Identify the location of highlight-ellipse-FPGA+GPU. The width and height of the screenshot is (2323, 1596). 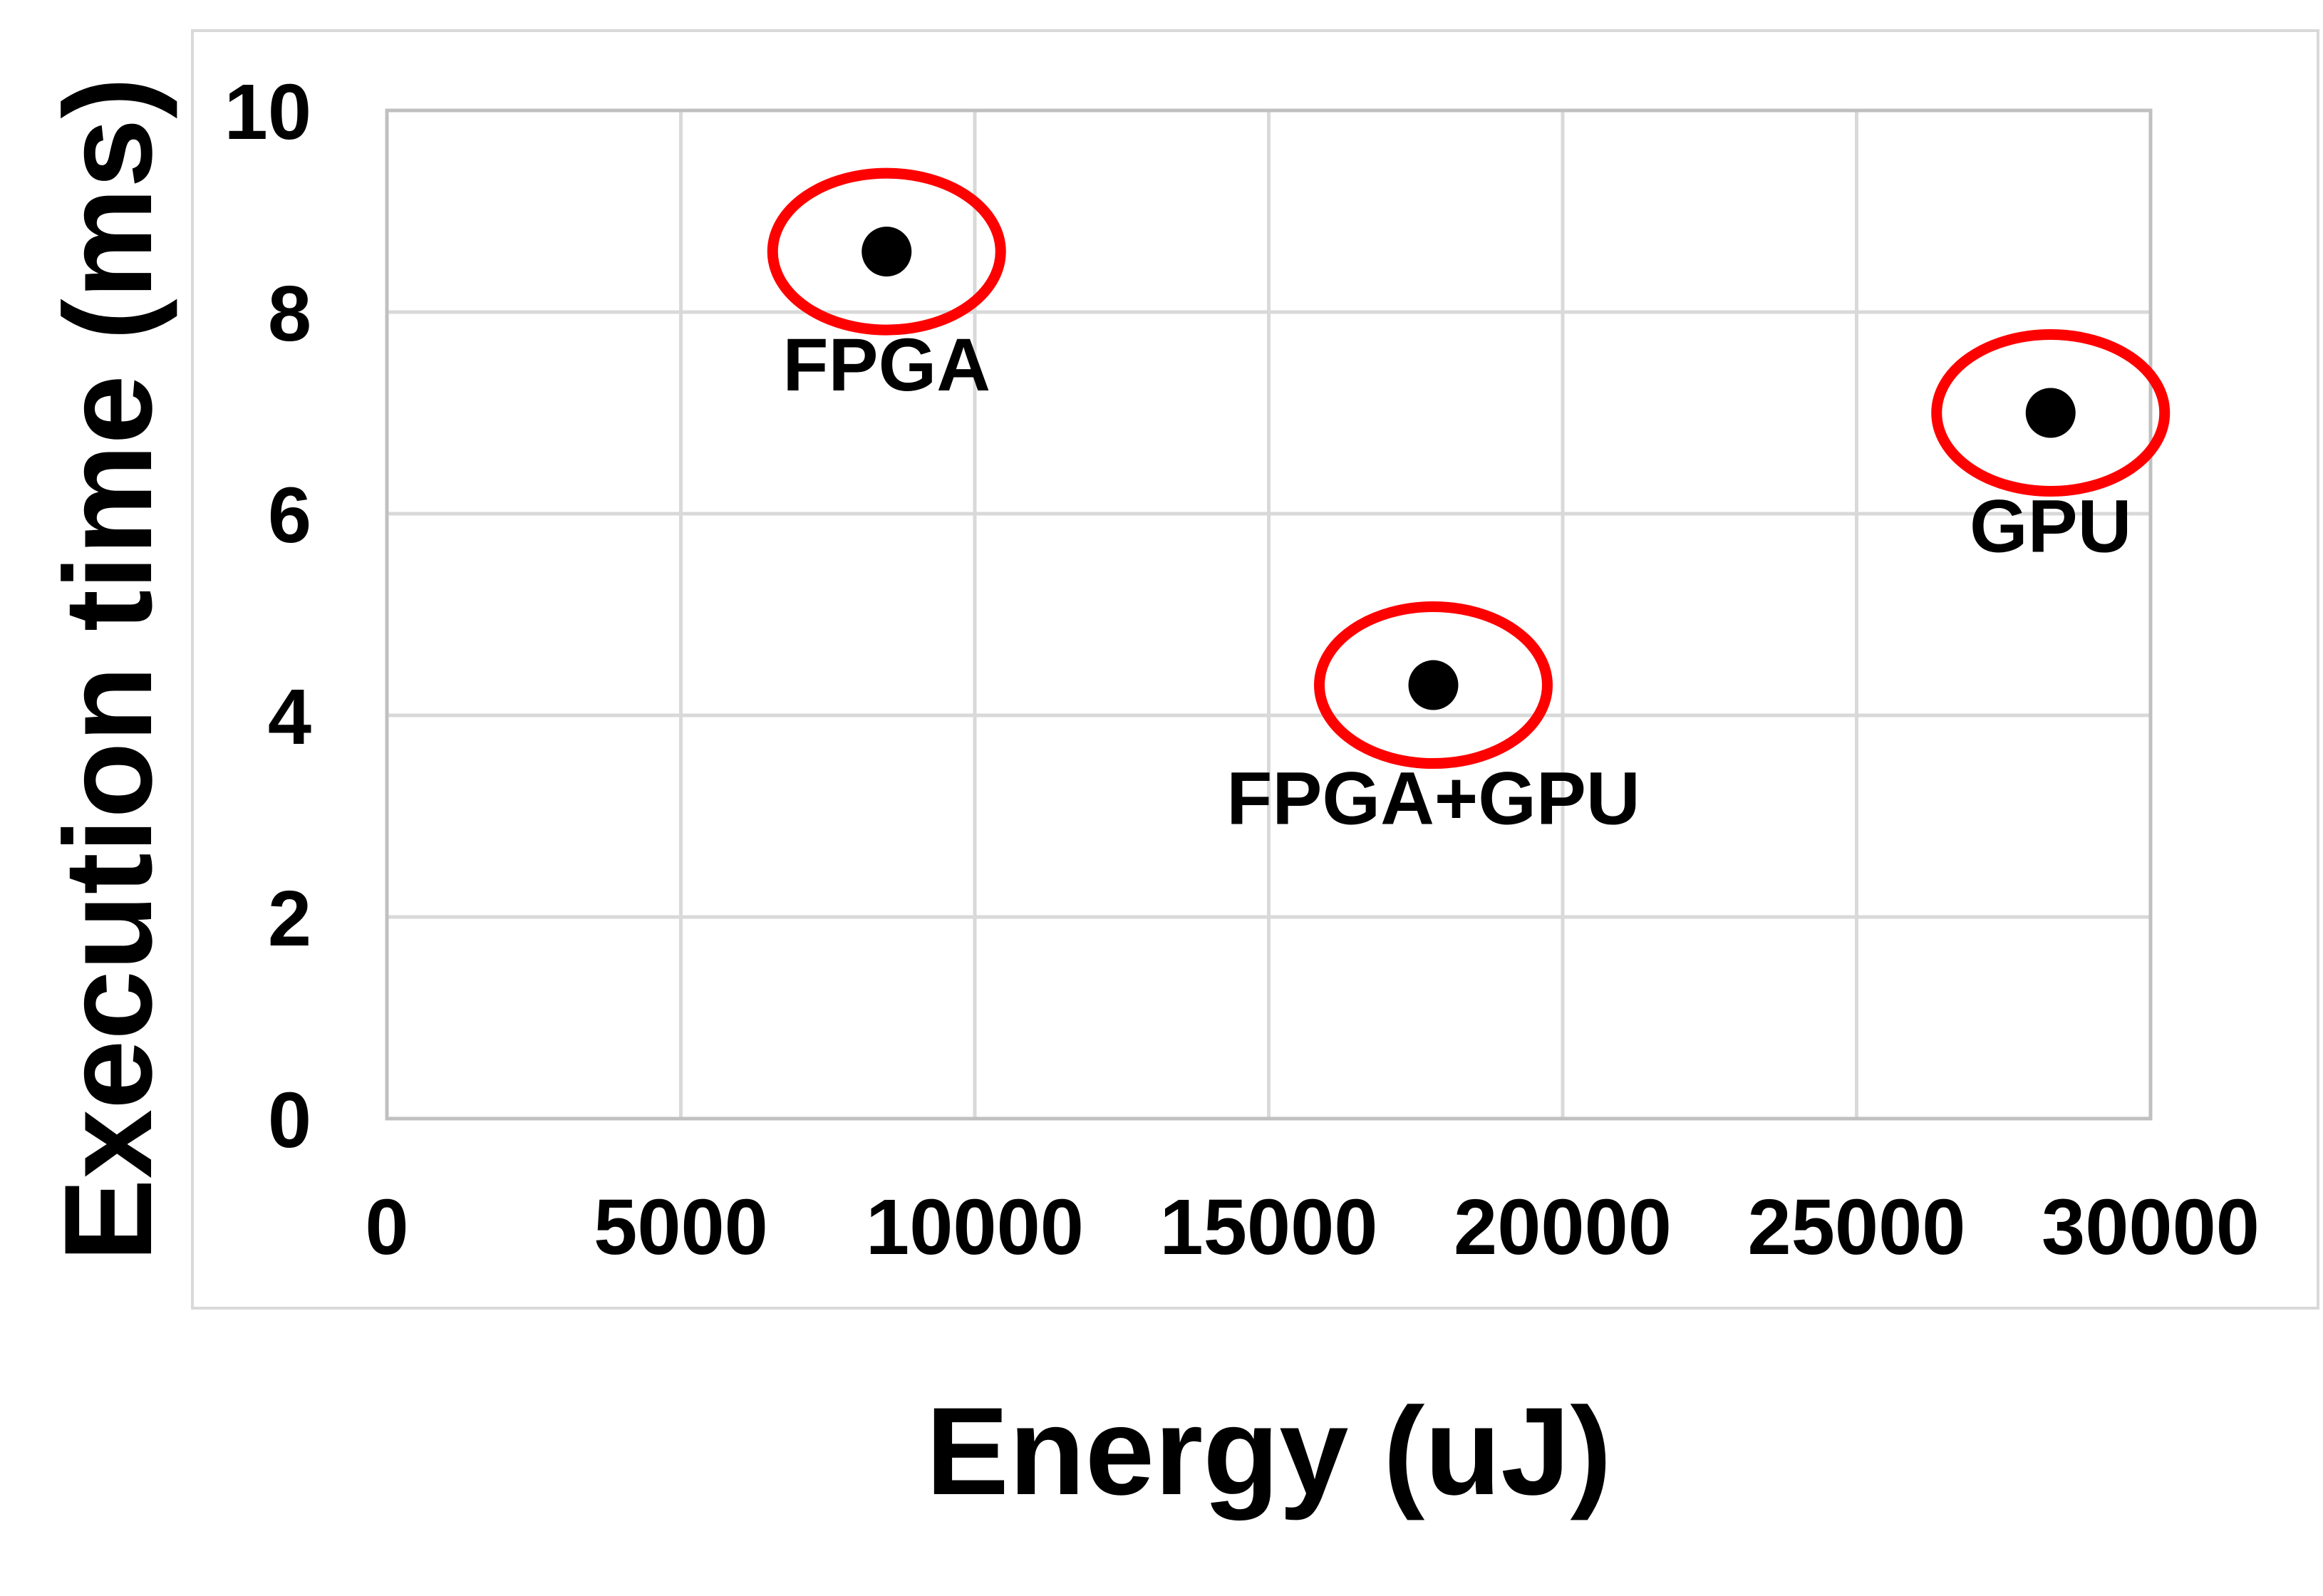
(1433, 685).